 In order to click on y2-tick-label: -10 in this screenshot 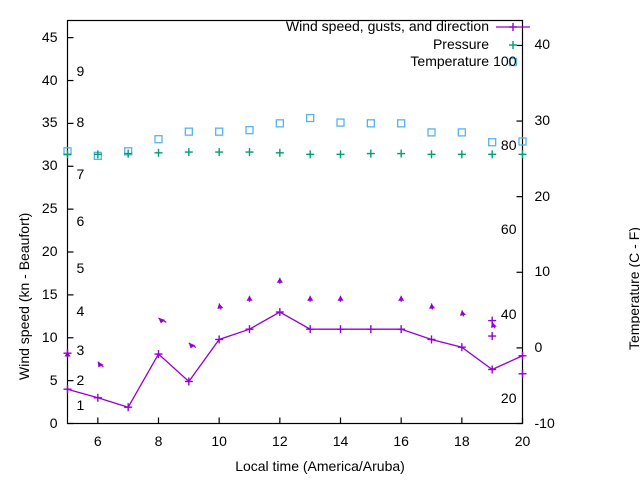, I will do `click(544, 422)`.